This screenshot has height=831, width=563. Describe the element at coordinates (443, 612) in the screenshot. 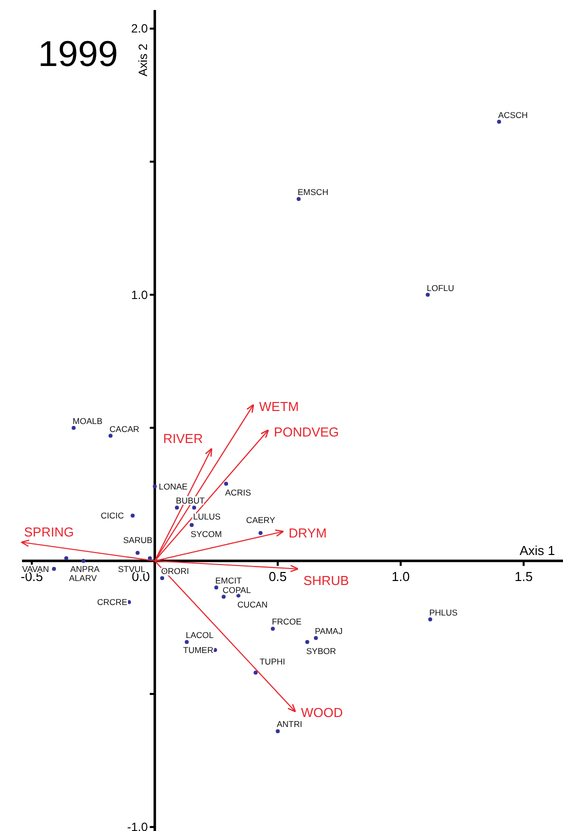

I see `annotation: PHLUS` at that location.